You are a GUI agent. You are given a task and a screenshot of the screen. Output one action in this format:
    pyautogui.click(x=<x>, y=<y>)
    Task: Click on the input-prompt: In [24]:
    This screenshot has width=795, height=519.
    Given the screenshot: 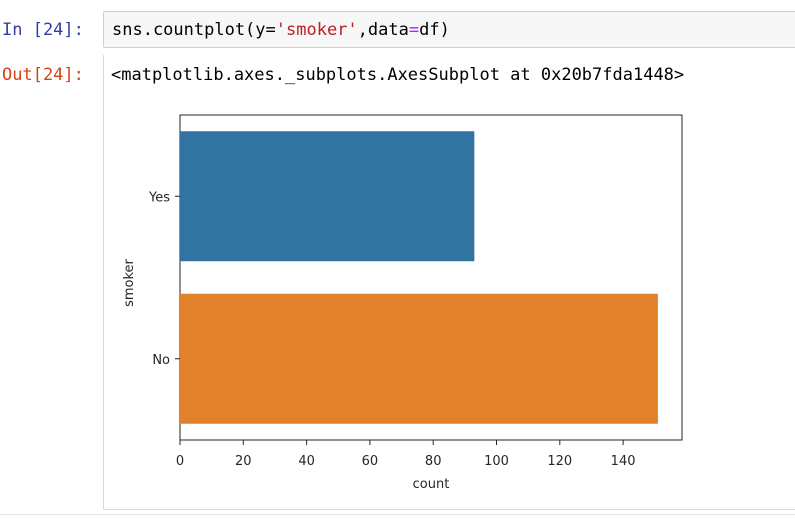 What is the action you would take?
    pyautogui.click(x=43, y=30)
    